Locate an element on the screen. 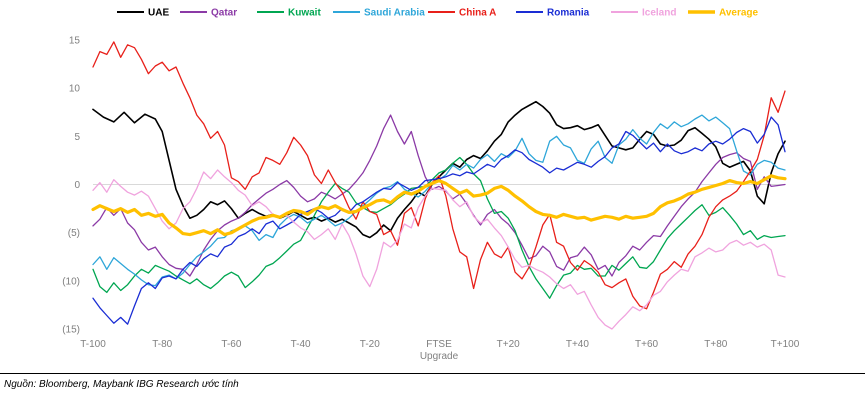  legend-label: Kuwait is located at coordinates (304, 13).